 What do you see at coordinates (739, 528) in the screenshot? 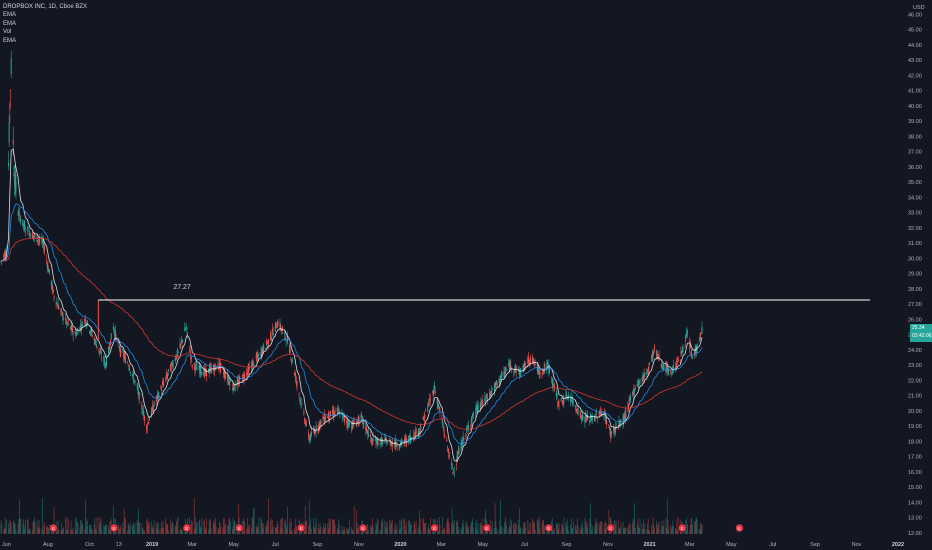
I see `earnings-marker-circle` at bounding box center [739, 528].